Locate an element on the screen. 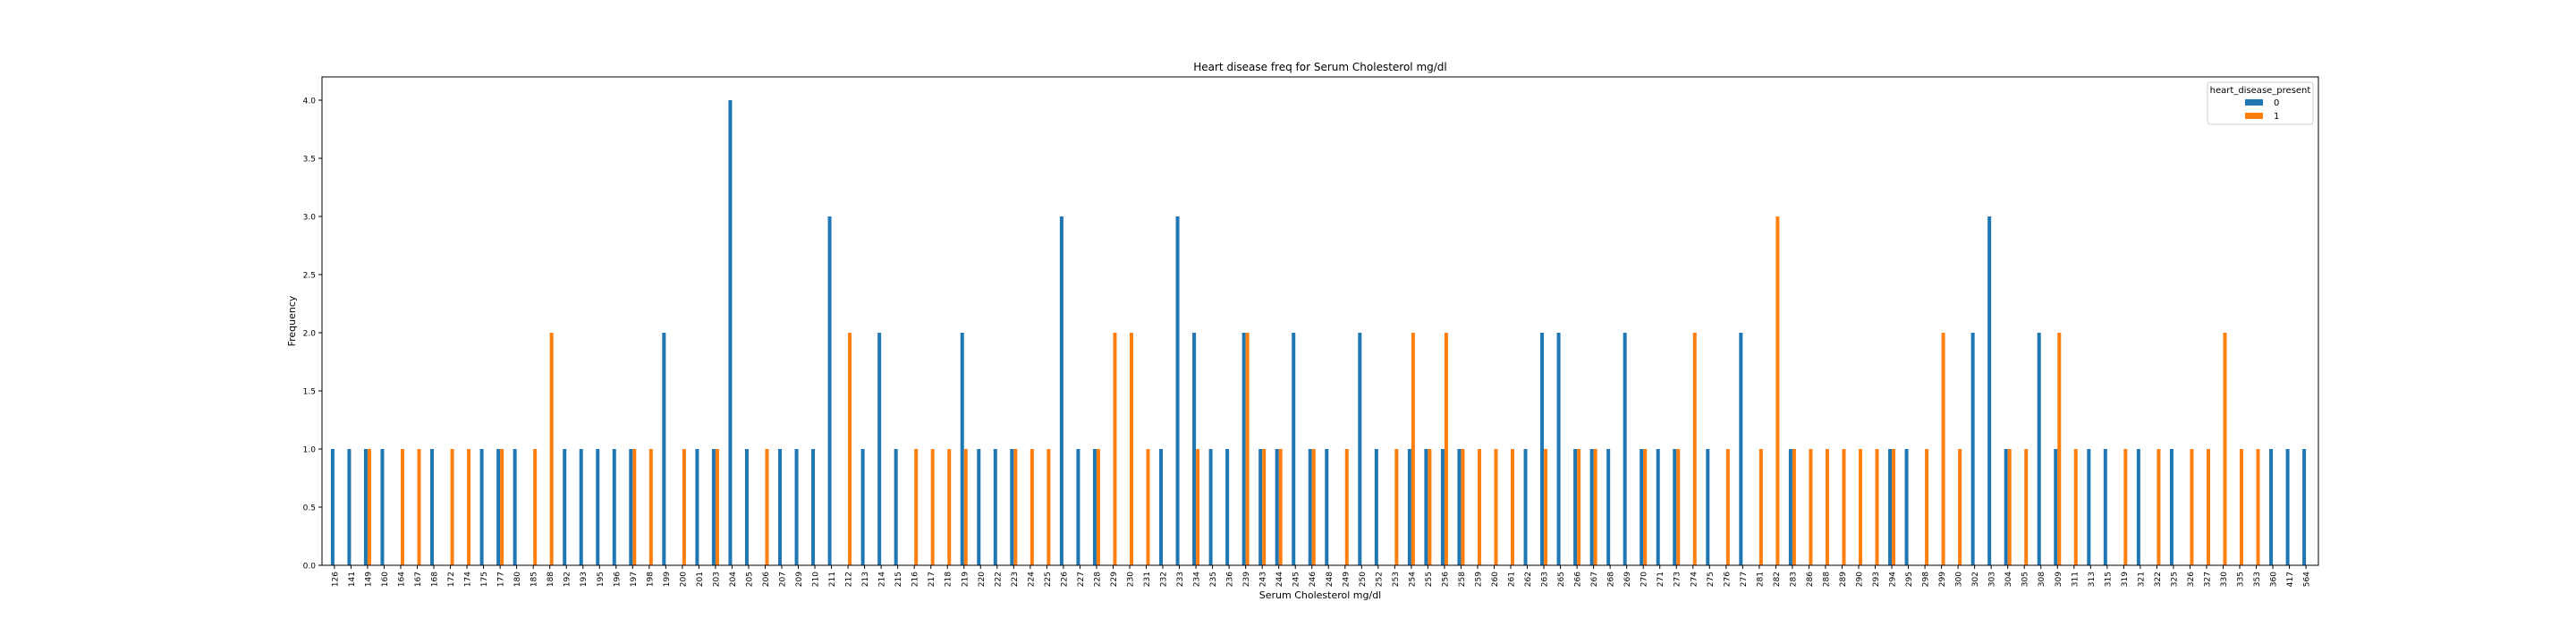  x-tick-label: 265 is located at coordinates (1561, 579).